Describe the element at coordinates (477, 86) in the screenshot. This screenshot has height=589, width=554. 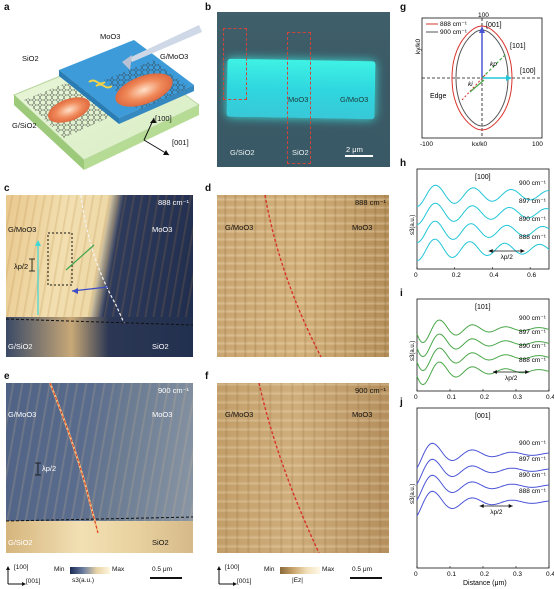
I see `arrow-ki` at that location.